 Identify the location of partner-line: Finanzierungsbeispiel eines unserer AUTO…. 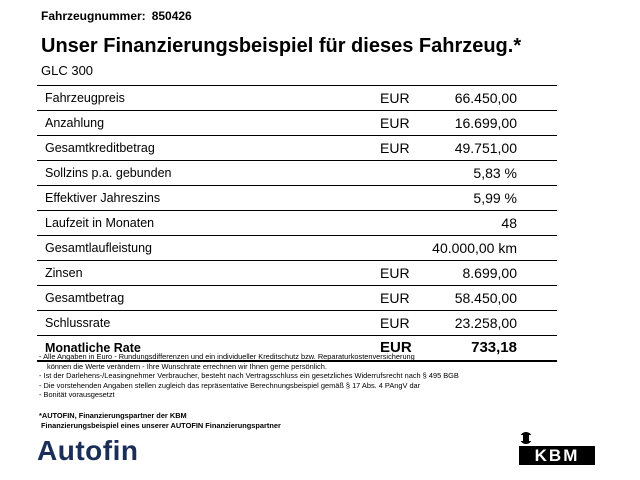
(161, 425).